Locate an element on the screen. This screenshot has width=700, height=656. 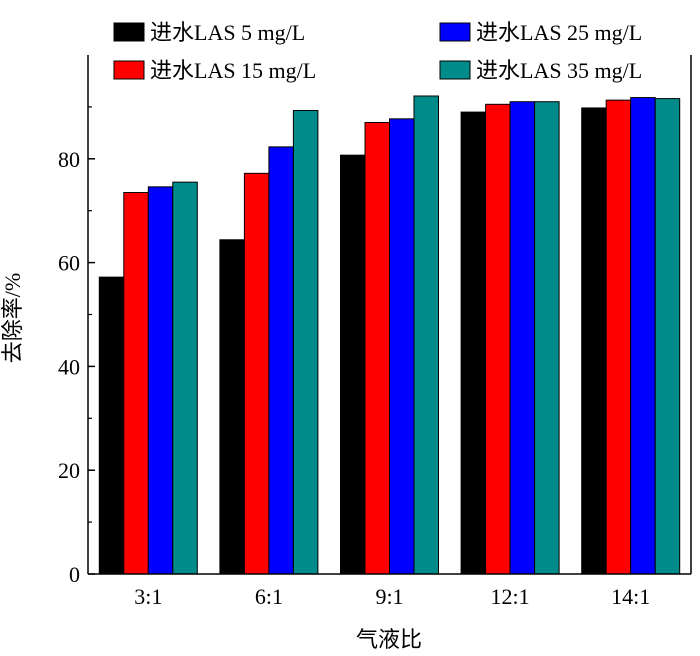
y-tick-label: 80 is located at coordinates (69, 159).